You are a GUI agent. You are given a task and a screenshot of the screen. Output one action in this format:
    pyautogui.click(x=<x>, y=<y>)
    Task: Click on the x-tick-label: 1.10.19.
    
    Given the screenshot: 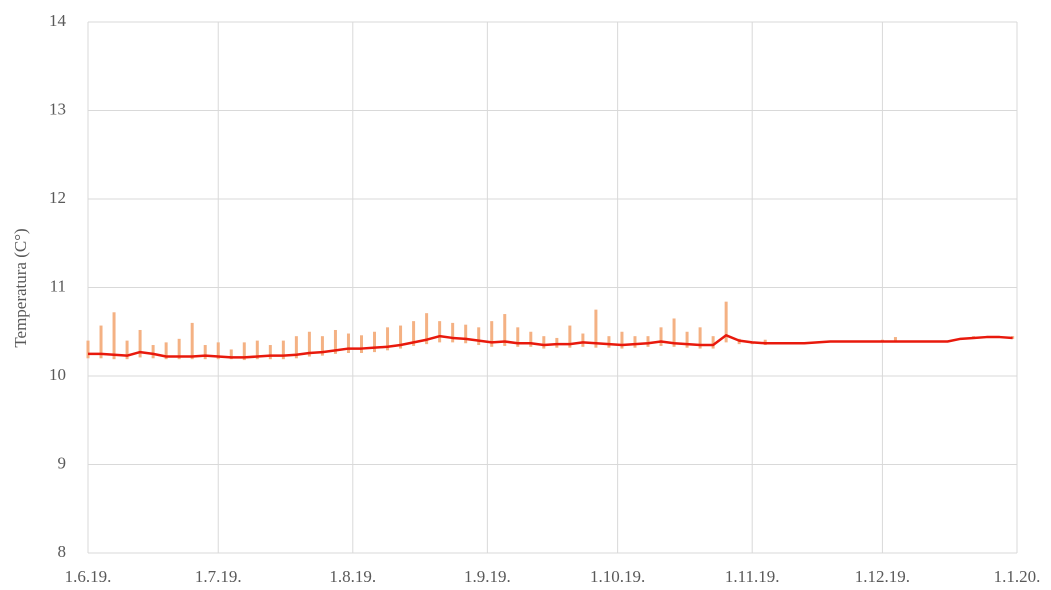 What is the action you would take?
    pyautogui.click(x=617, y=576)
    